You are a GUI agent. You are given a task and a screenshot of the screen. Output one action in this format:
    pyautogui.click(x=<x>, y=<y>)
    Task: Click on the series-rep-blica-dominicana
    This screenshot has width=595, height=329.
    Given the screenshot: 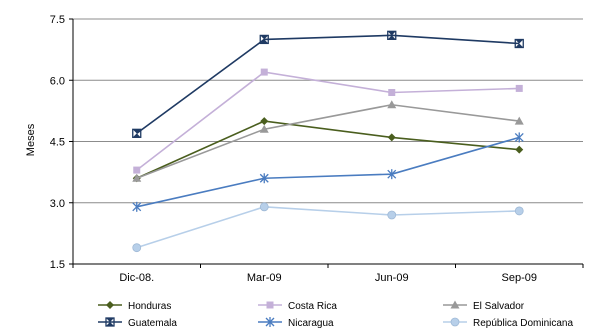 What is the action you would take?
    pyautogui.click(x=328, y=227)
    